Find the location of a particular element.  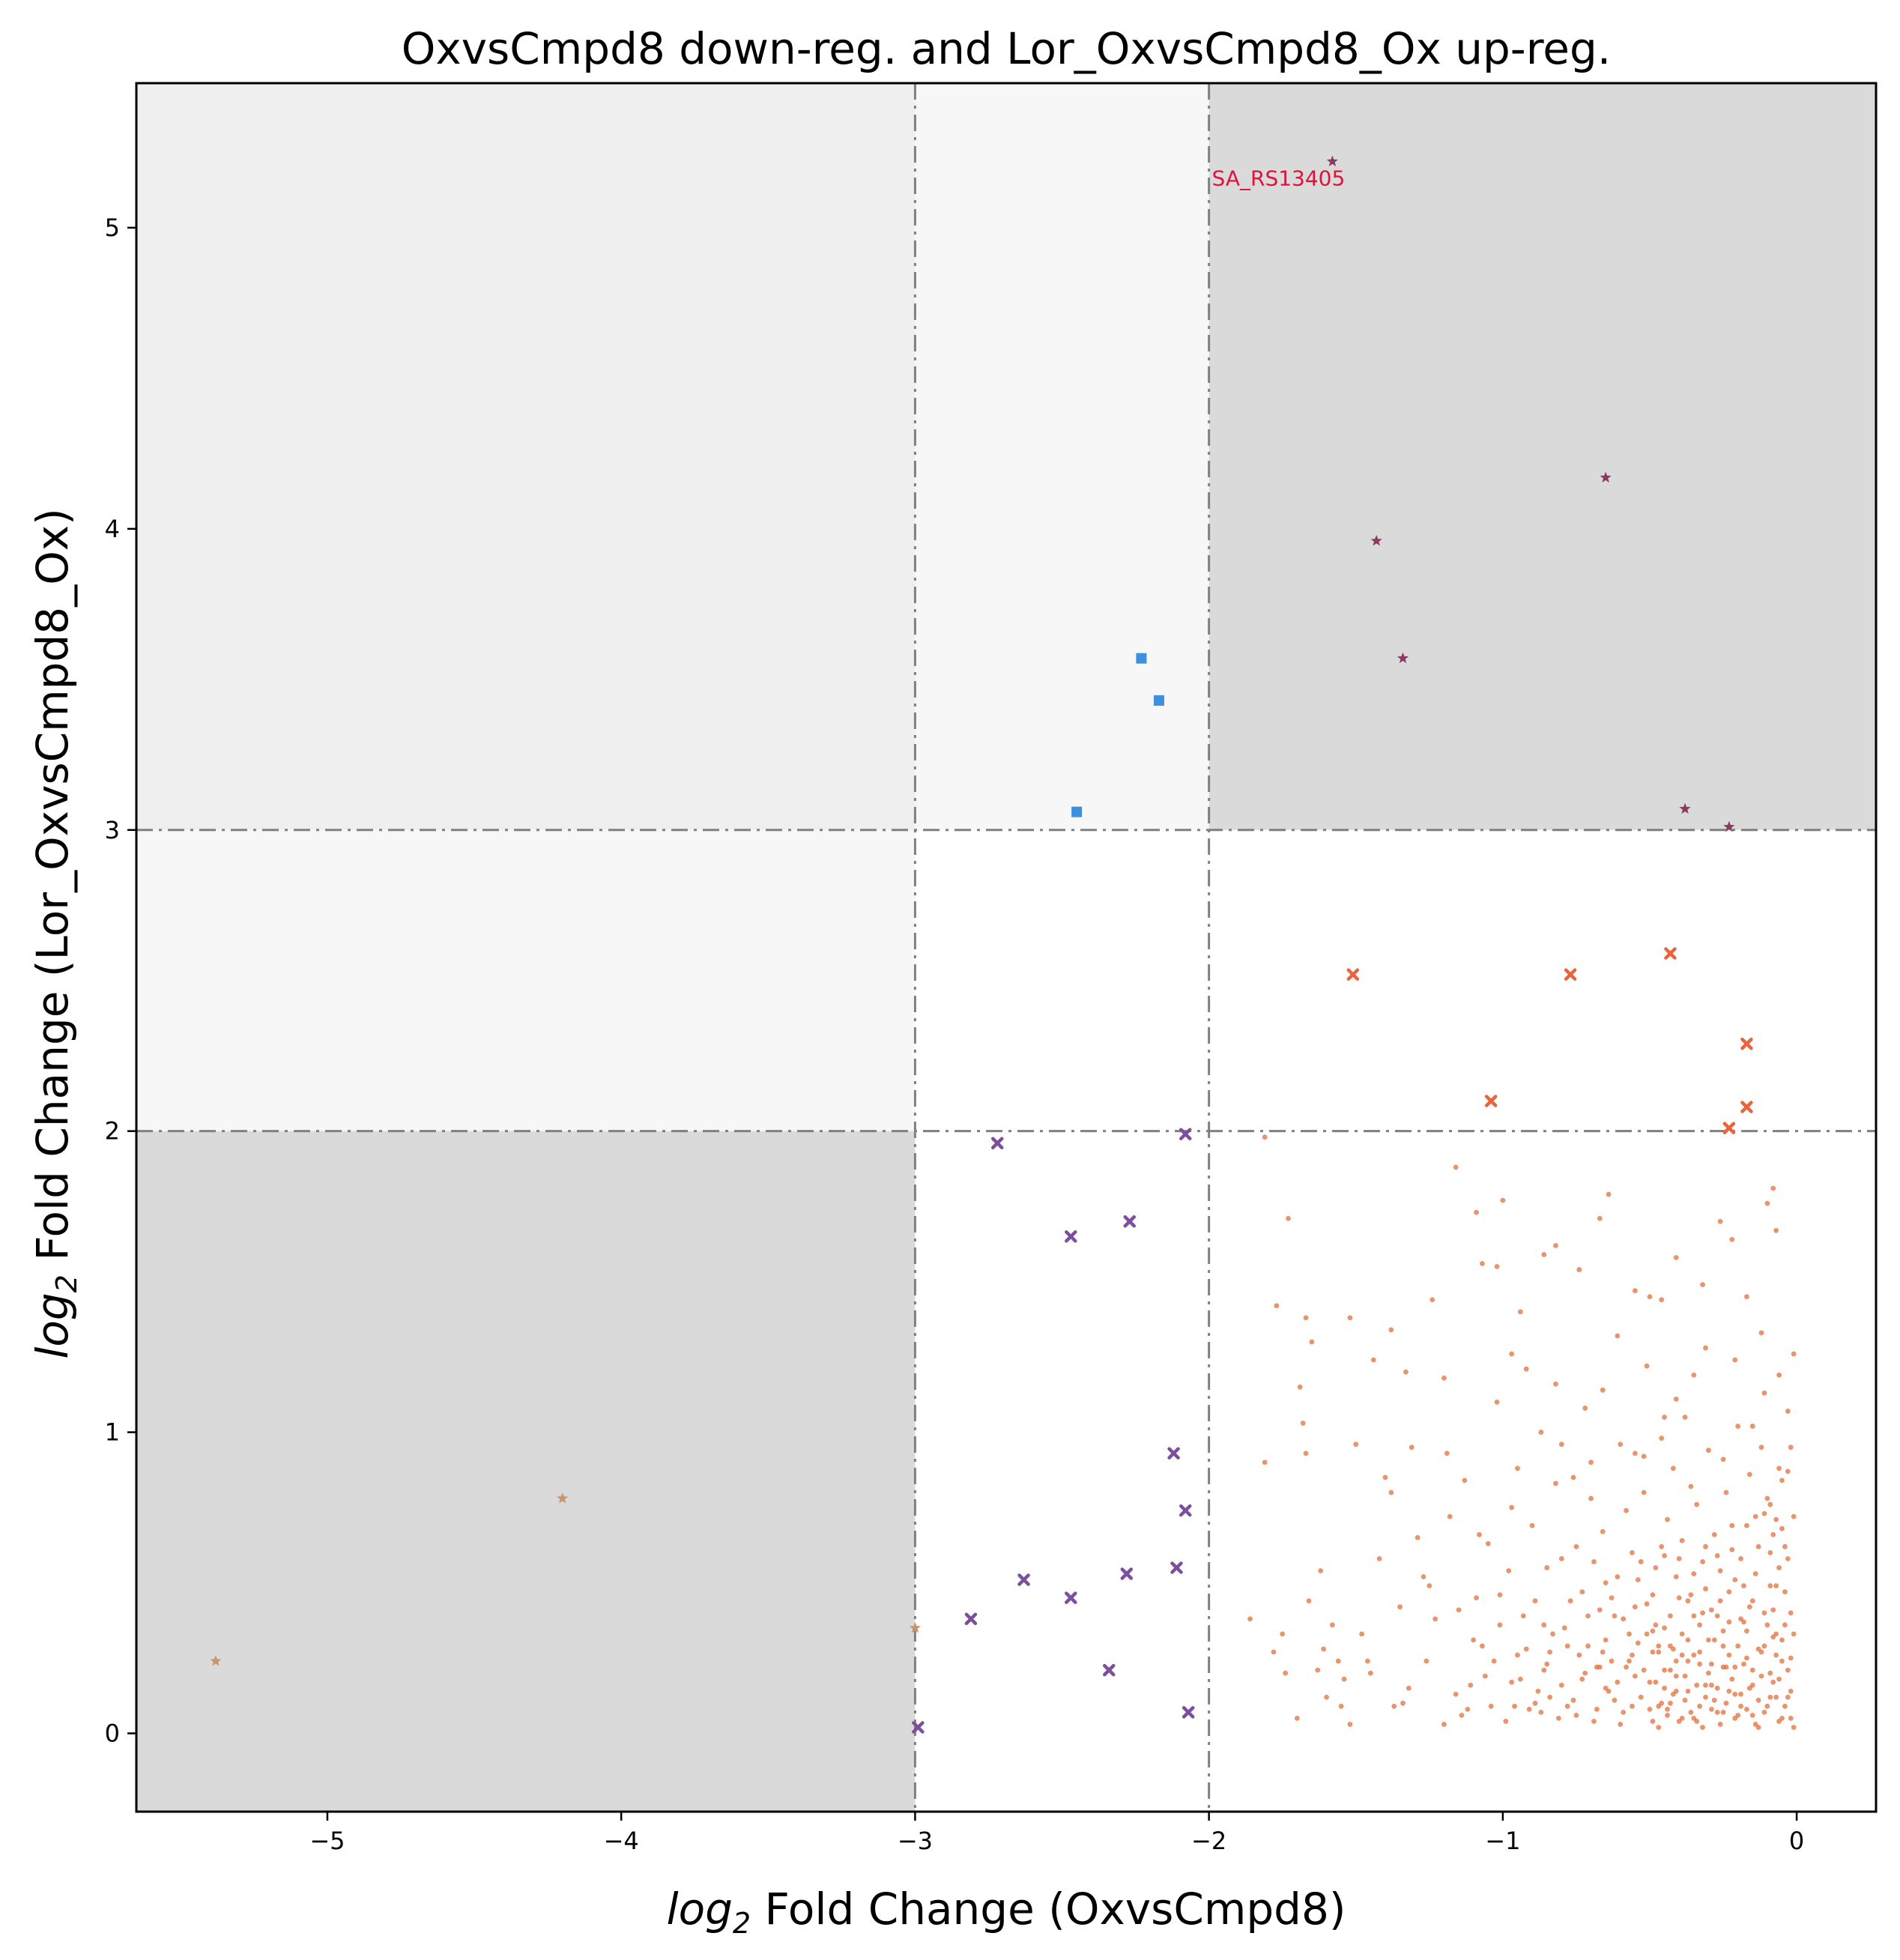

x-tick-label: −4 is located at coordinates (621, 1841).